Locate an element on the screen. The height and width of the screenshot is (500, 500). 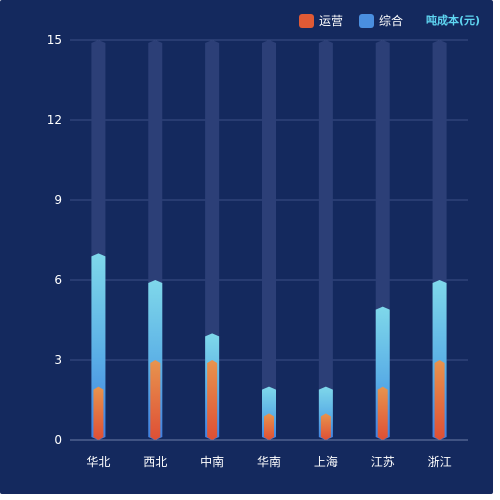
legend-label-overall: 综合 is located at coordinates (391, 21).